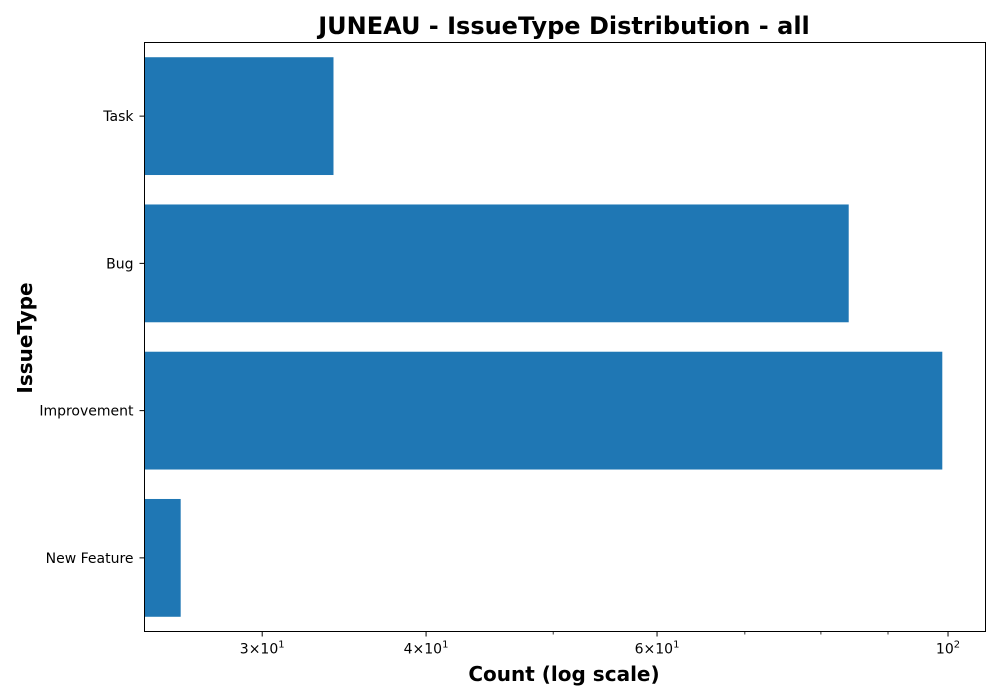 This screenshot has width=1000, height=700. What do you see at coordinates (600, 644) in the screenshot?
I see `x-axis-ticks: 3×101 4×101 6×101 102` at bounding box center [600, 644].